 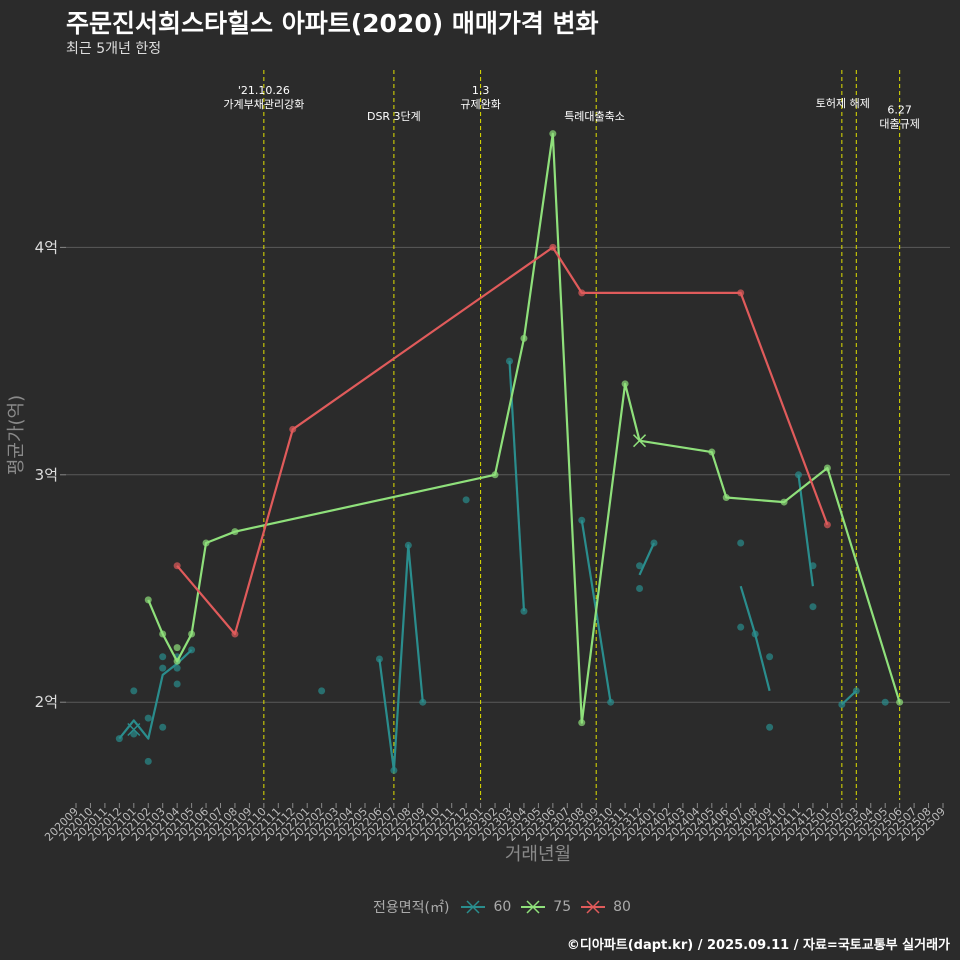 I want to click on y-axis-title: 평균가(억), so click(x=16, y=435).